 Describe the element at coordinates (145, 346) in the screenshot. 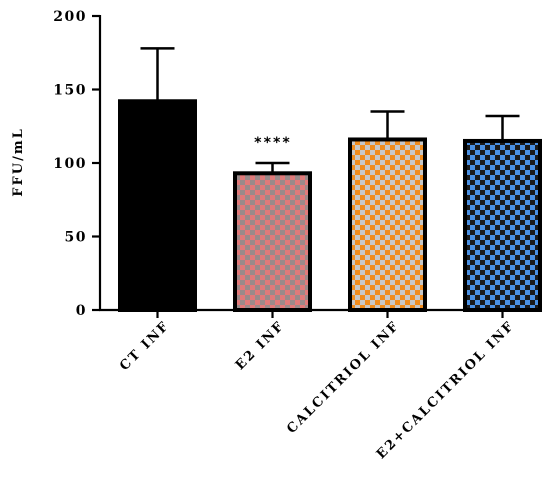

I see `category-label: CT INF` at that location.